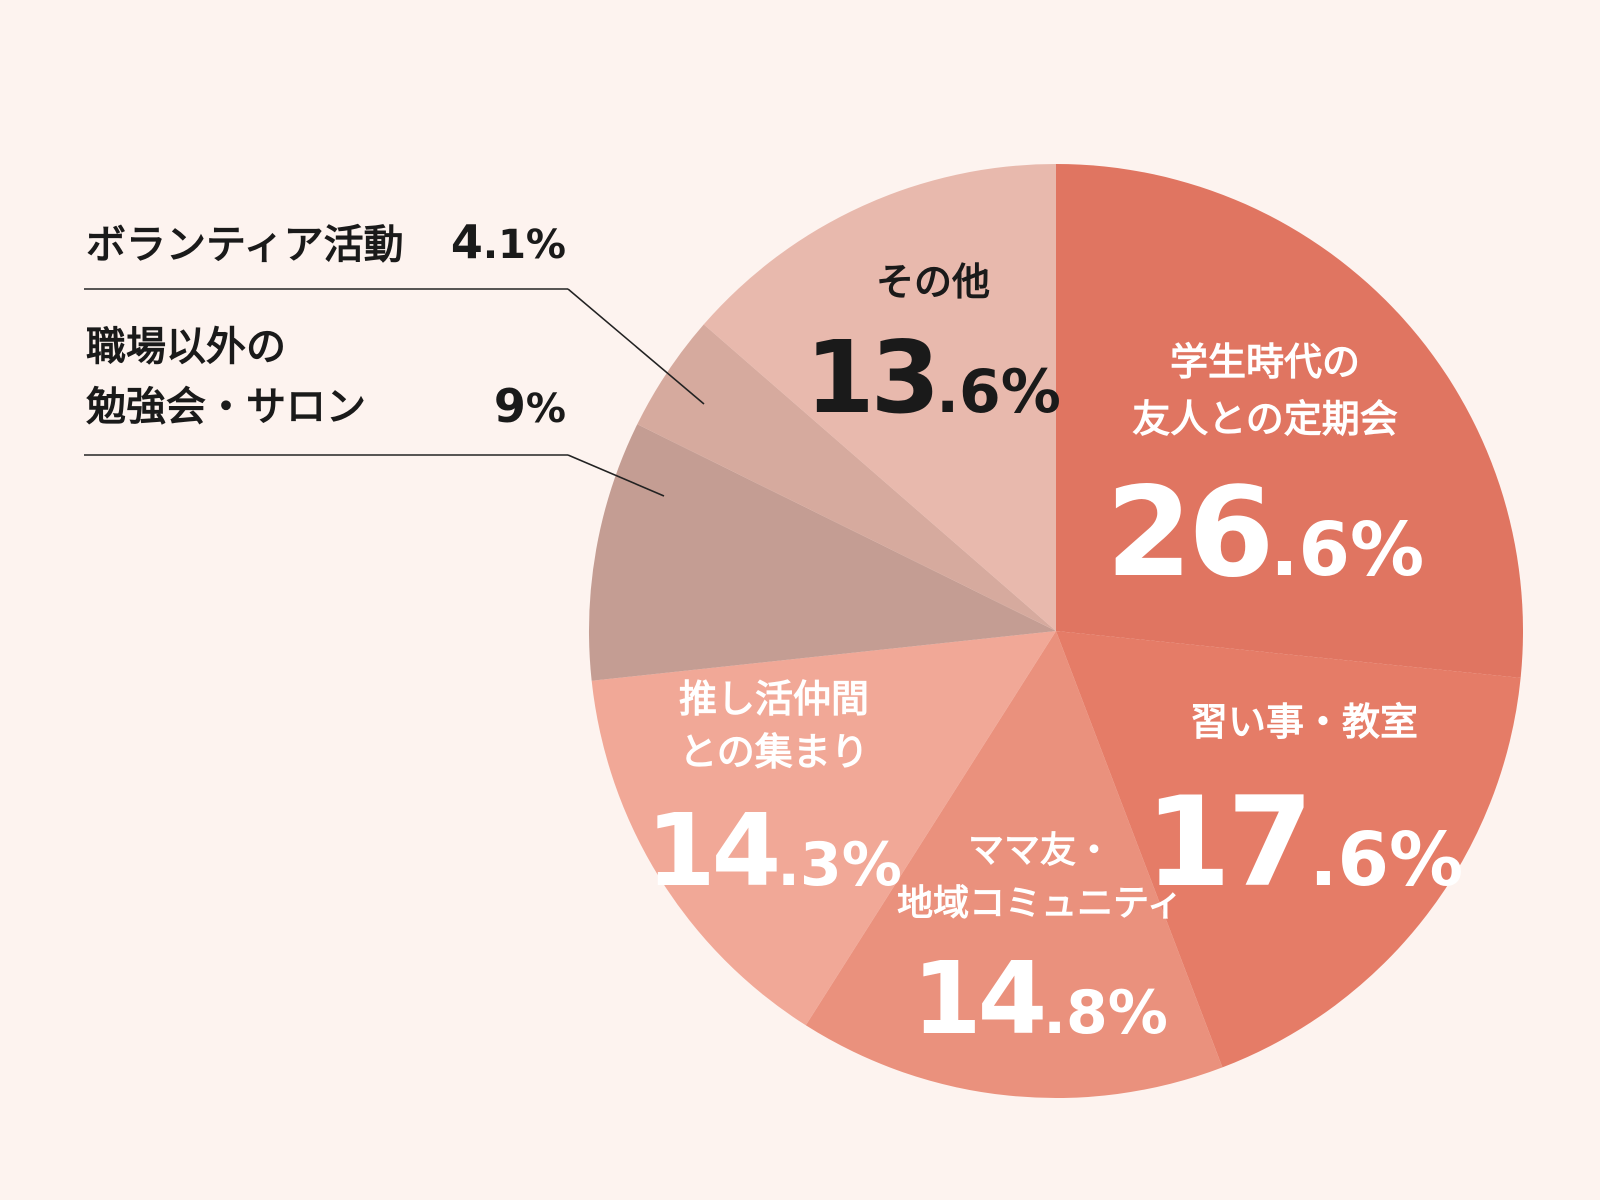 This screenshot has width=1600, height=1200. What do you see at coordinates (774, 850) in the screenshot?
I see `slice-4-value-label: 14.3%` at bounding box center [774, 850].